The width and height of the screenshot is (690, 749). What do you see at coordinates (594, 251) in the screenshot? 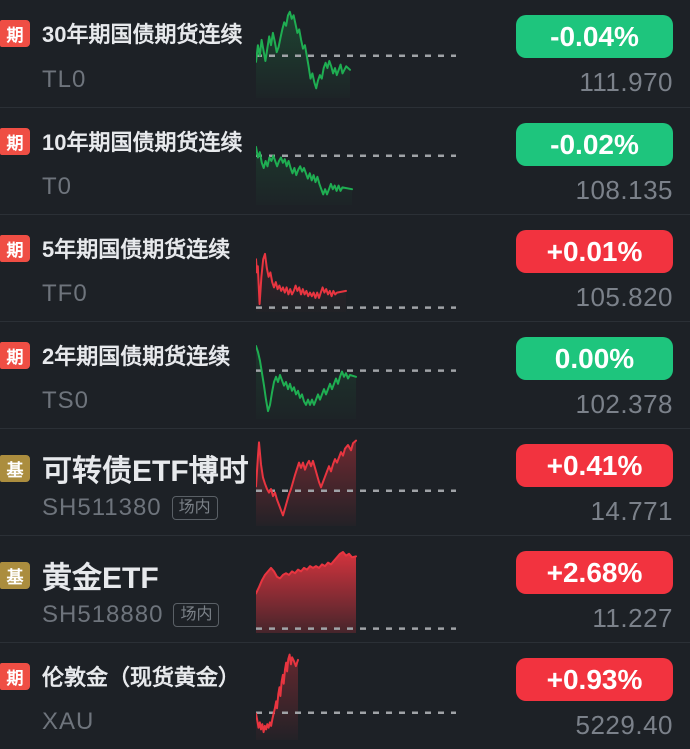
I see `change-percent-button: +0.01%` at bounding box center [594, 251].